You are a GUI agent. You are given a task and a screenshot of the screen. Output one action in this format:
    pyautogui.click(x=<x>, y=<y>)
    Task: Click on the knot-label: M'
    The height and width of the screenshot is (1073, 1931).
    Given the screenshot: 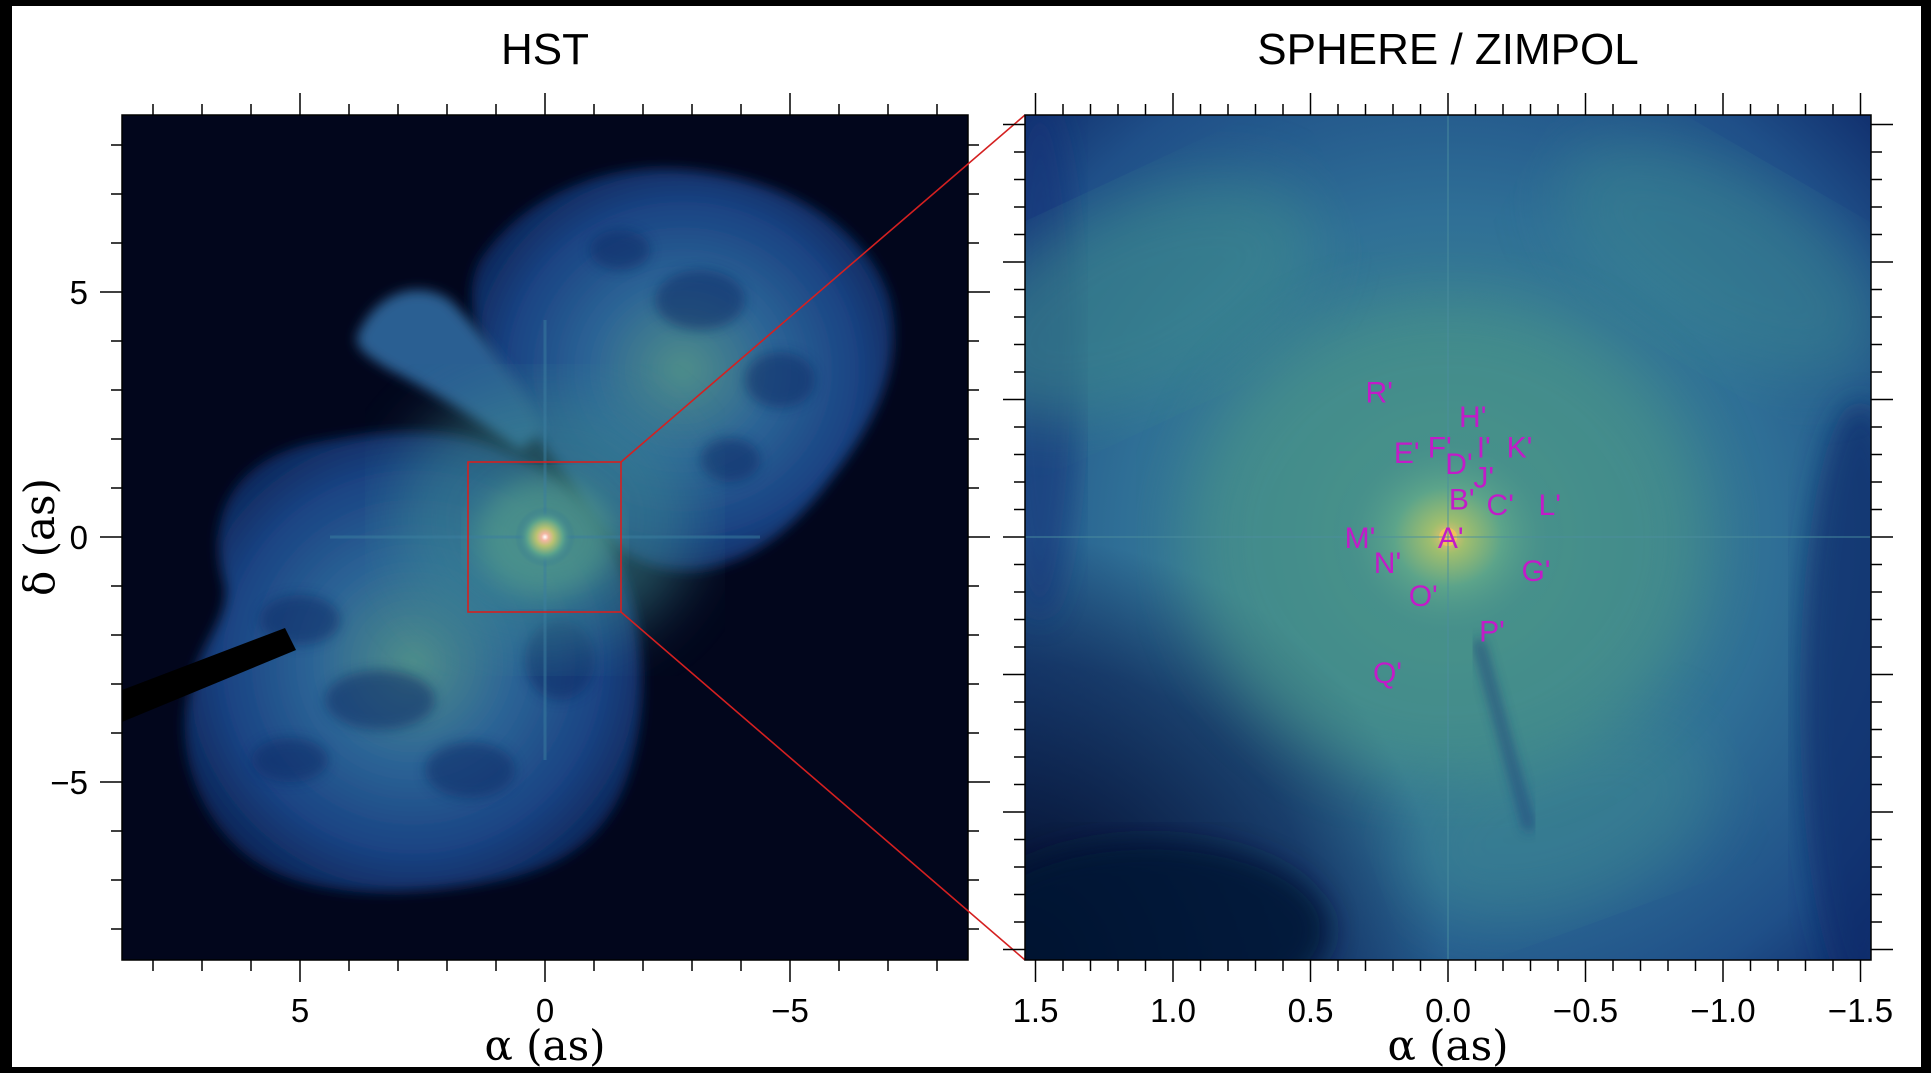 What is the action you would take?
    pyautogui.click(x=1360, y=538)
    